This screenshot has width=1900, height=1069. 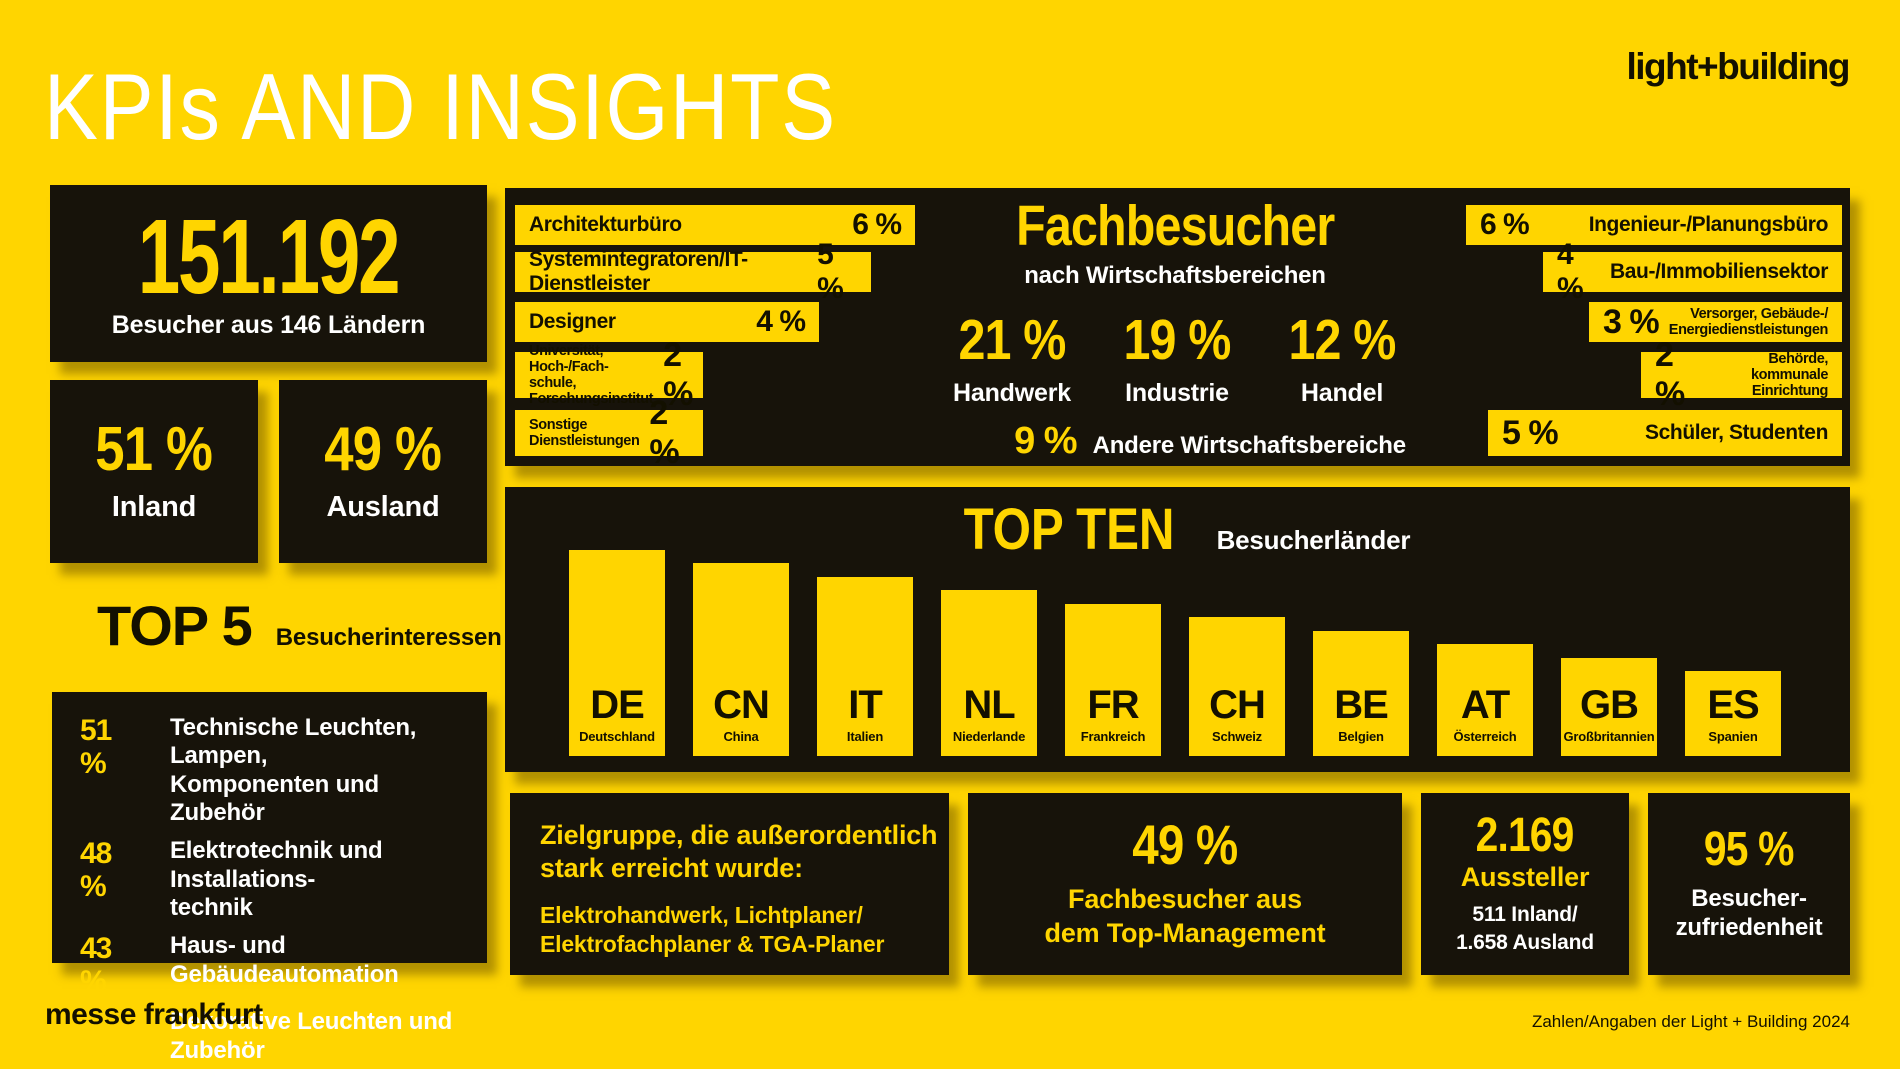 I want to click on country-code: IT, so click(x=865, y=705).